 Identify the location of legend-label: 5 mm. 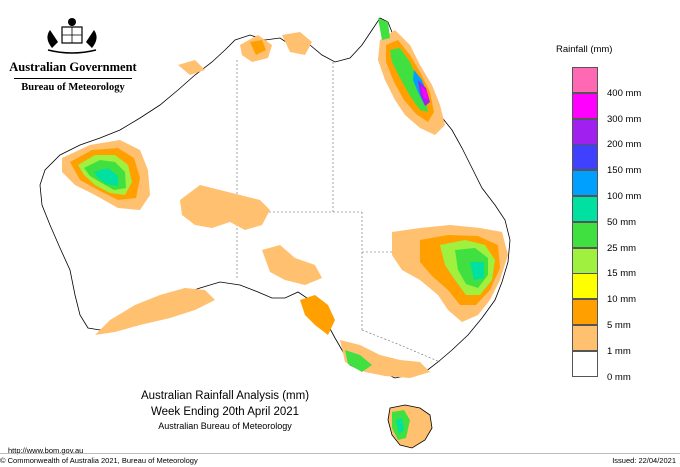
(619, 325).